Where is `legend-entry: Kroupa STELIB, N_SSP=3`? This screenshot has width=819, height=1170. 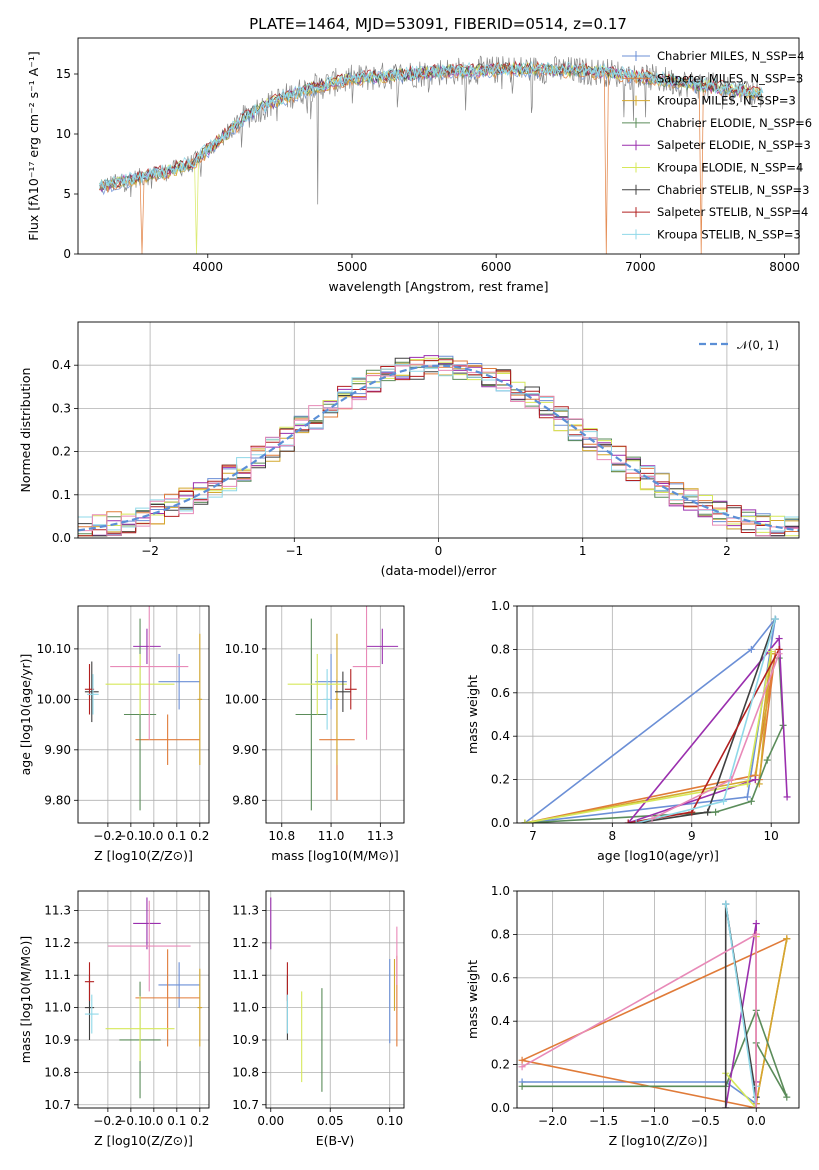 legend-entry: Kroupa STELIB, N_SSP=3 is located at coordinates (729, 234).